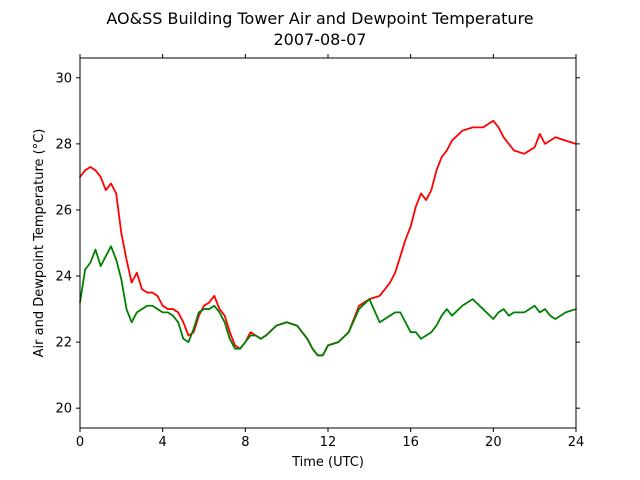  What do you see at coordinates (328, 442) in the screenshot?
I see `x-tick-label: 12` at bounding box center [328, 442].